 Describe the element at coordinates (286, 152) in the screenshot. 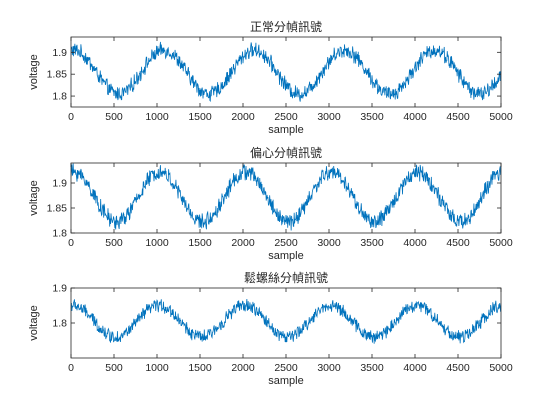

I see `chart-title: 偏心分幀訊號` at that location.